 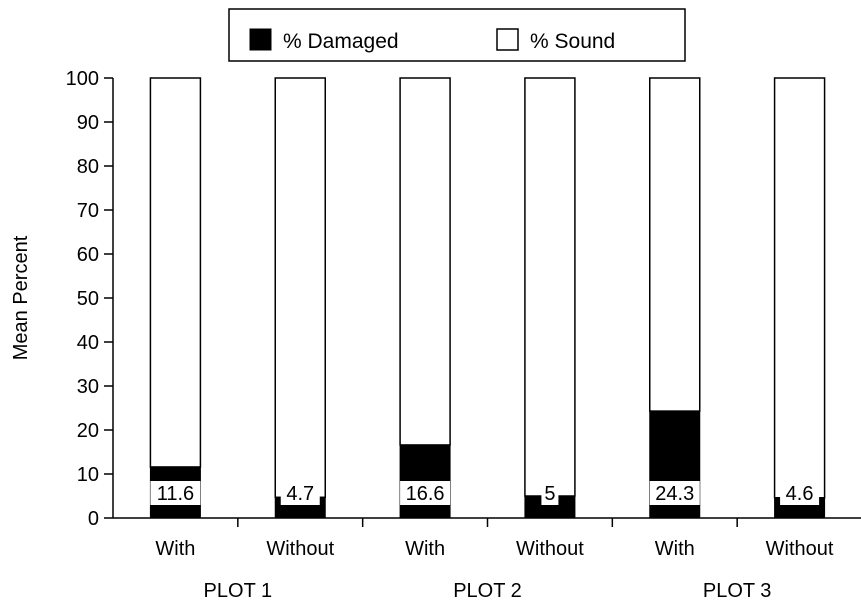 I want to click on legend-swatch-damaged, so click(x=260, y=39).